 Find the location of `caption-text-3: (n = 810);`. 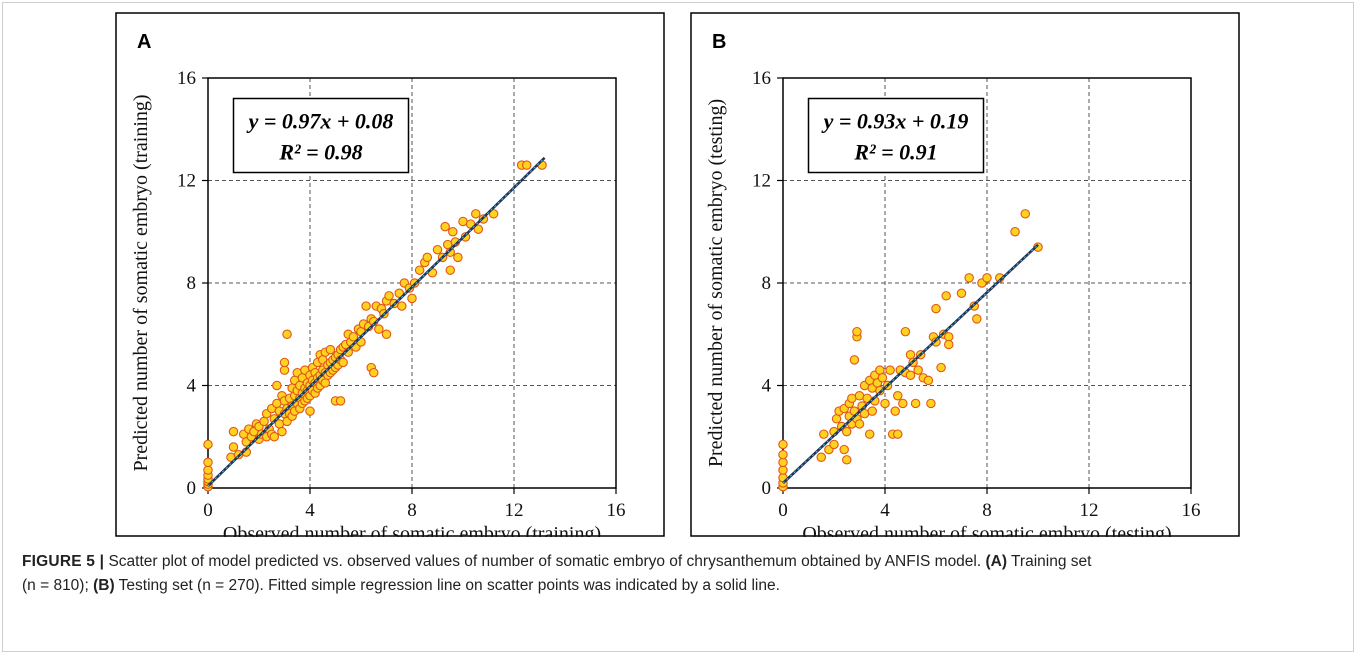

caption-text-3: (n = 810); is located at coordinates (58, 585).